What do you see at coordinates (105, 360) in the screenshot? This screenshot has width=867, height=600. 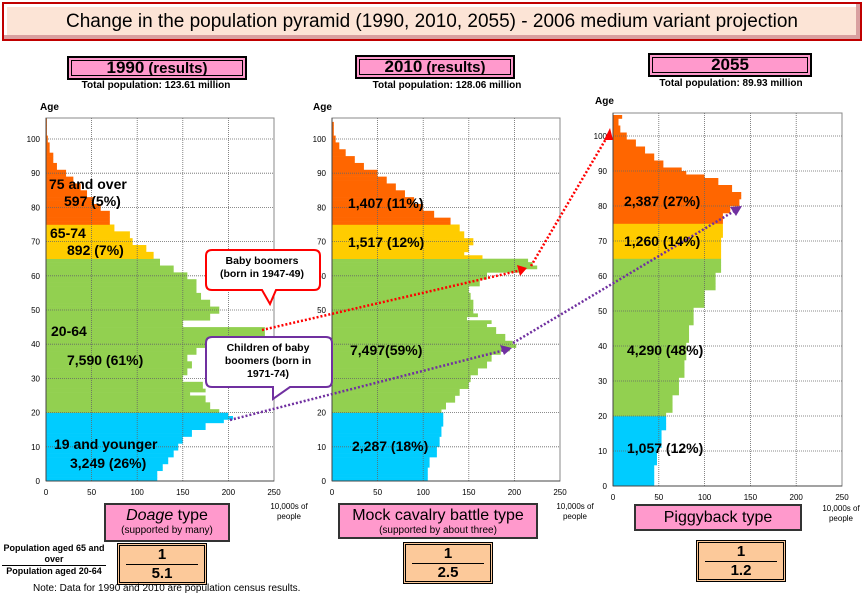 I see `label-1990-20-value: 7,590 (61%)` at bounding box center [105, 360].